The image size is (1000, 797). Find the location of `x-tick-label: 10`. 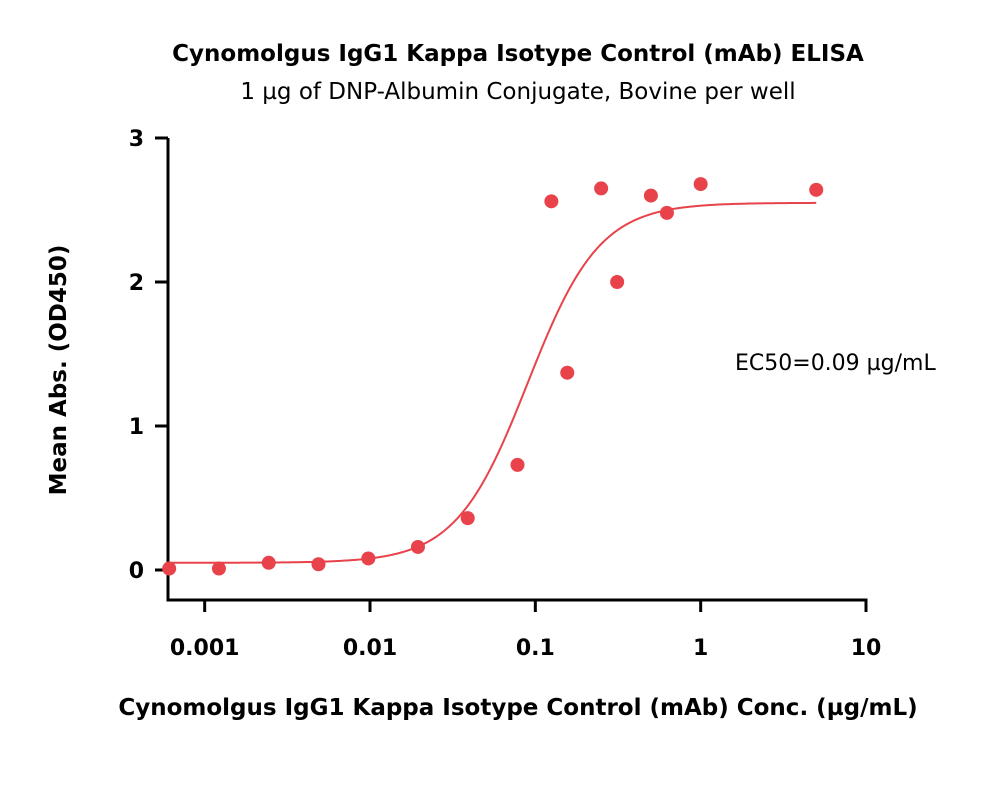

x-tick-label: 10 is located at coordinates (866, 648).